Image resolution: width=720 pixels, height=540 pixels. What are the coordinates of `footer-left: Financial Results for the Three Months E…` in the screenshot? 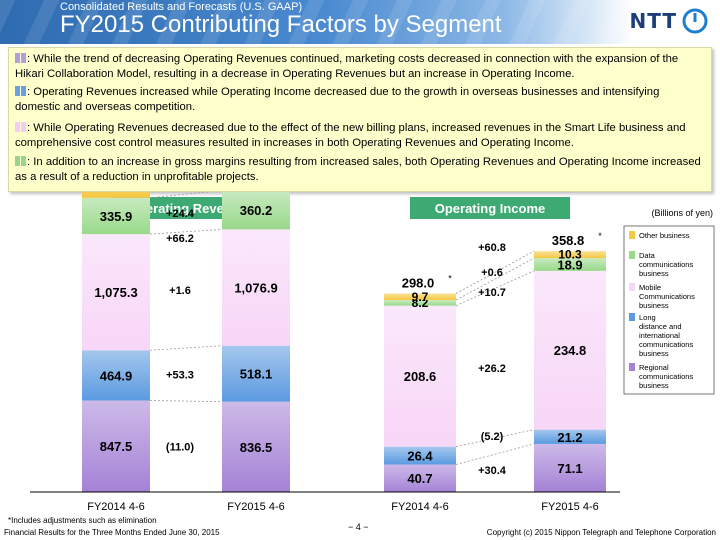 It's located at (112, 532).